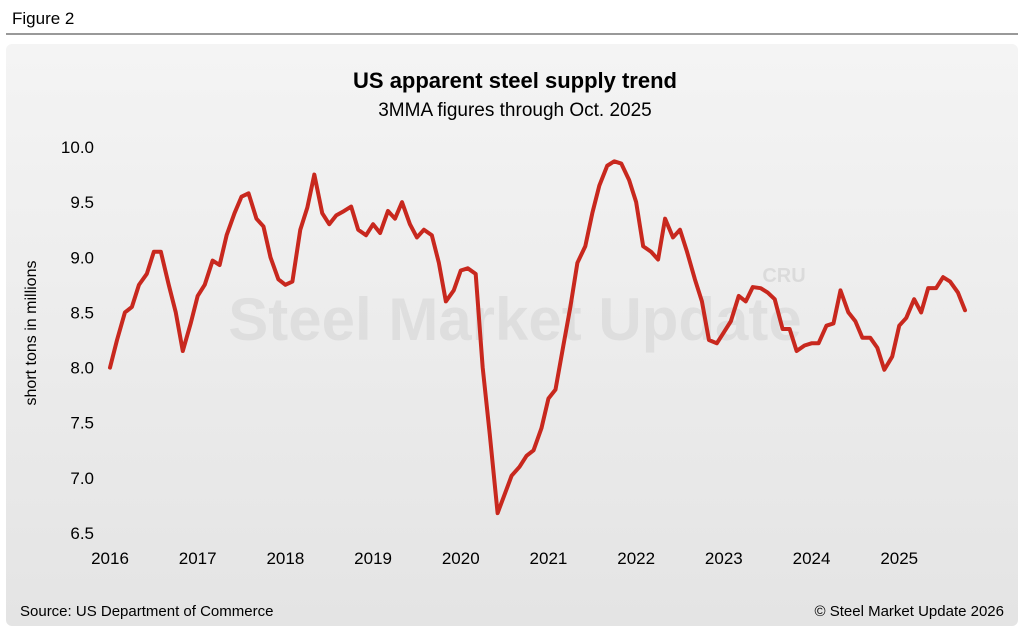 The height and width of the screenshot is (633, 1024). What do you see at coordinates (82, 533) in the screenshot?
I see `y-tick-label: 6.5` at bounding box center [82, 533].